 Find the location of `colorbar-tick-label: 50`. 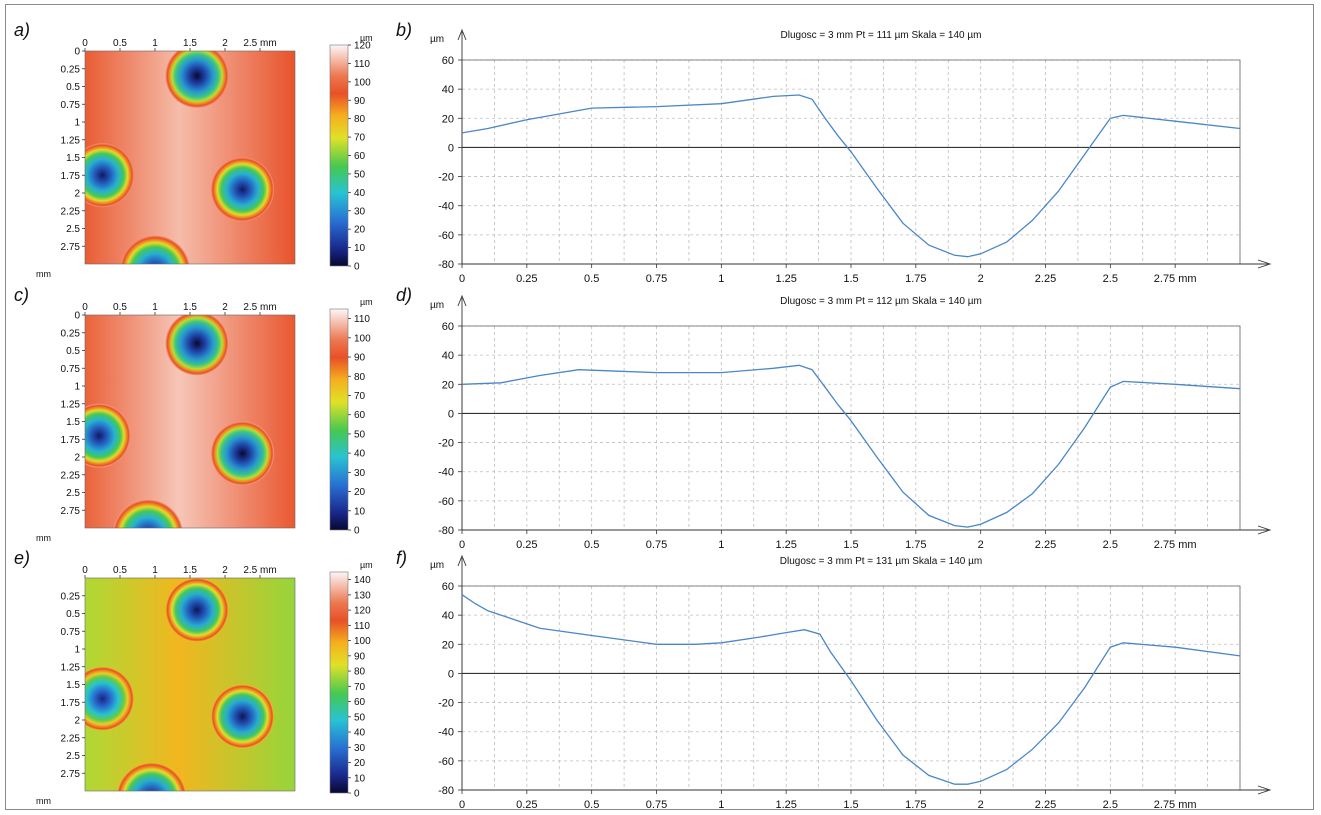

colorbar-tick-label: 50 is located at coordinates (360, 717).